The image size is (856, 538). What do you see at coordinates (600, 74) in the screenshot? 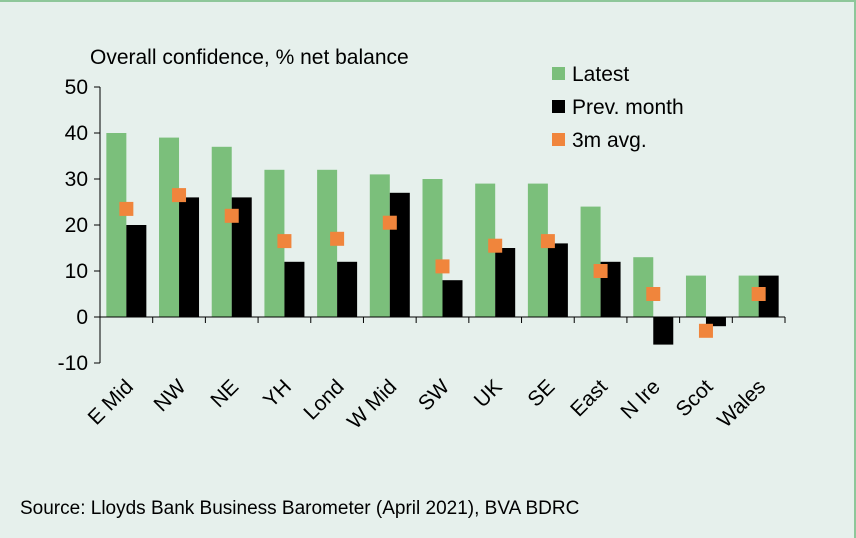
I see `legend-label: Latest` at bounding box center [600, 74].